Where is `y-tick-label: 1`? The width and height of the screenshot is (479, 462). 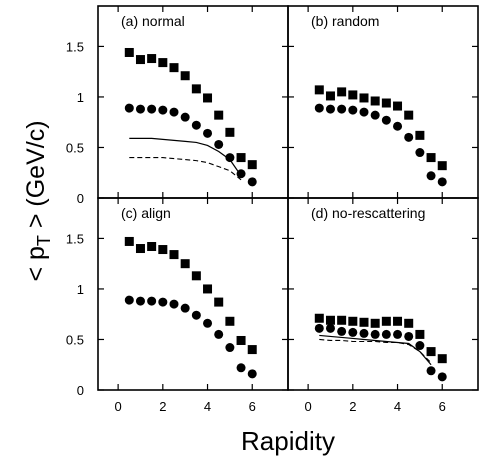
y-tick-label: 1 is located at coordinates (80, 289).